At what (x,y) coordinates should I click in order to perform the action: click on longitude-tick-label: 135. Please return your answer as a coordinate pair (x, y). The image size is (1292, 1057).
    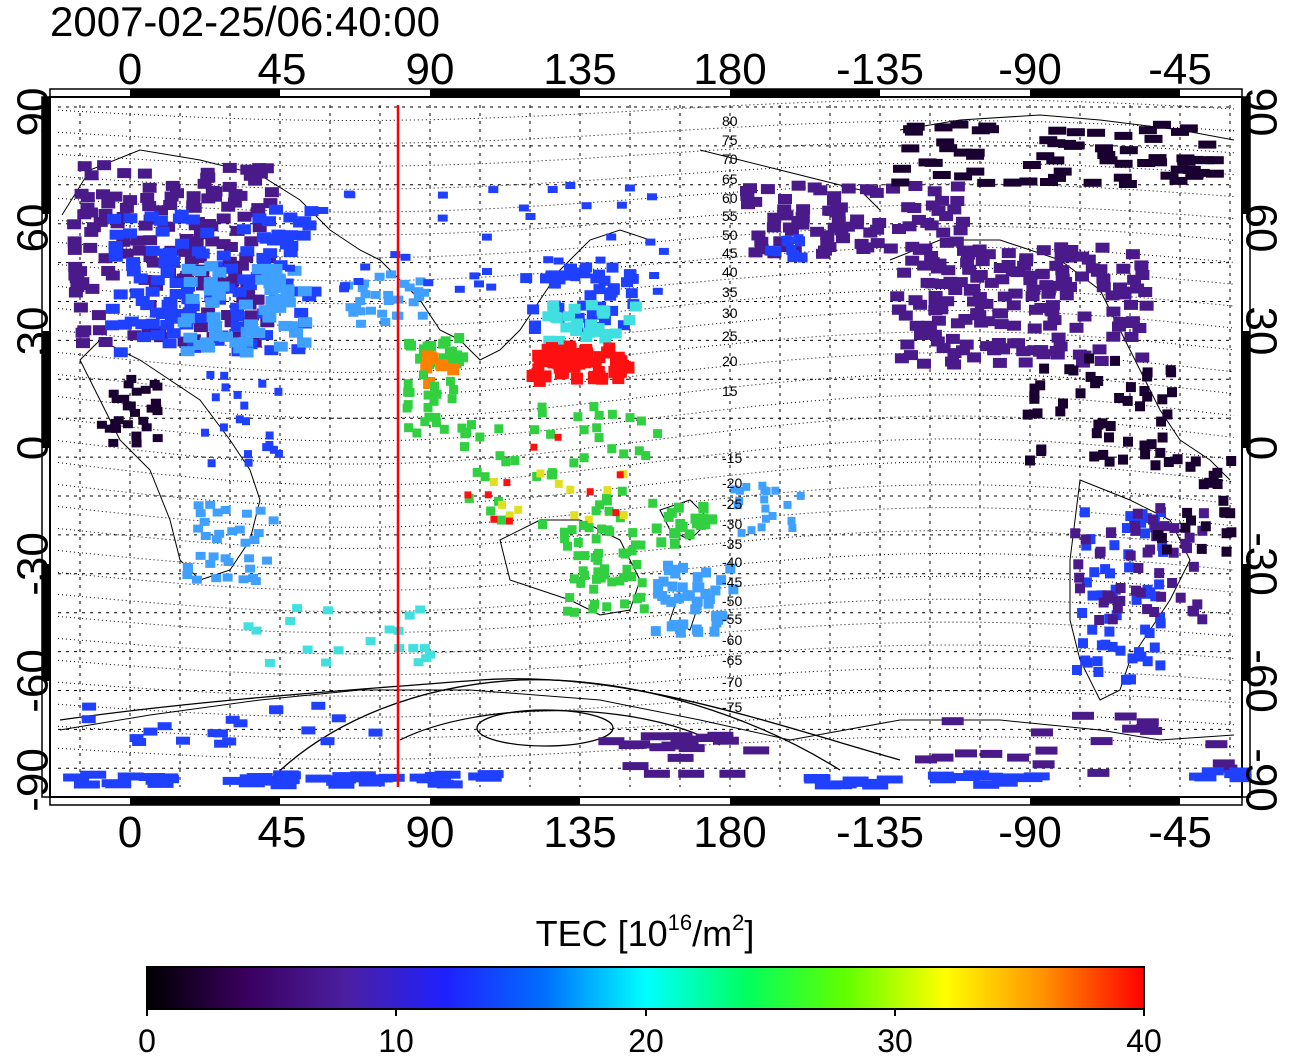
    Looking at the image, I should click on (579, 69).